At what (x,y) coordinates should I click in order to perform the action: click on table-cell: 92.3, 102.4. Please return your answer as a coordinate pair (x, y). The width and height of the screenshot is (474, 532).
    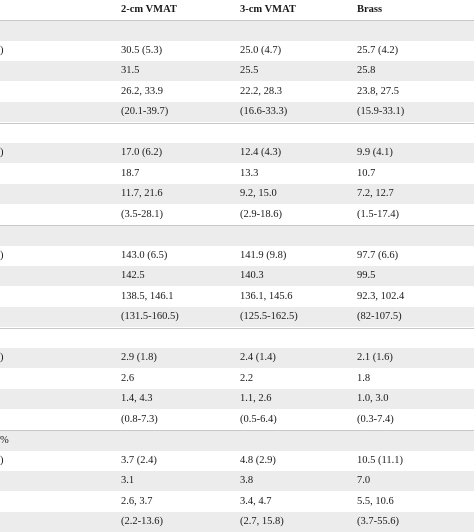
    Looking at the image, I should click on (381, 296).